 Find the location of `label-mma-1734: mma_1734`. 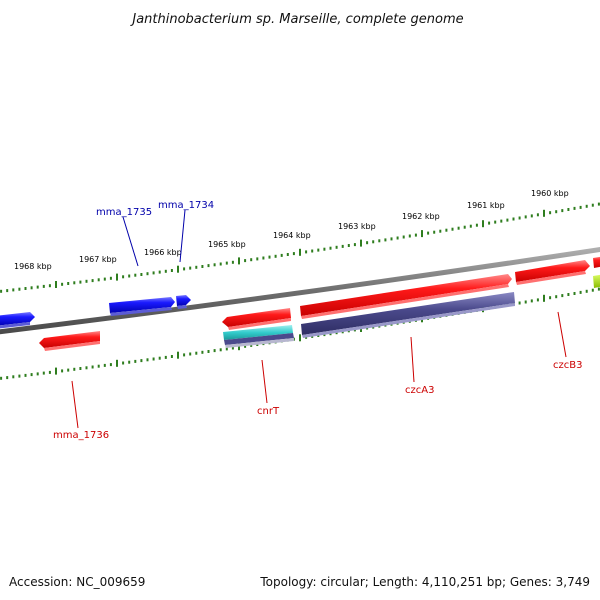

label-mma-1734: mma_1734 is located at coordinates (186, 205).